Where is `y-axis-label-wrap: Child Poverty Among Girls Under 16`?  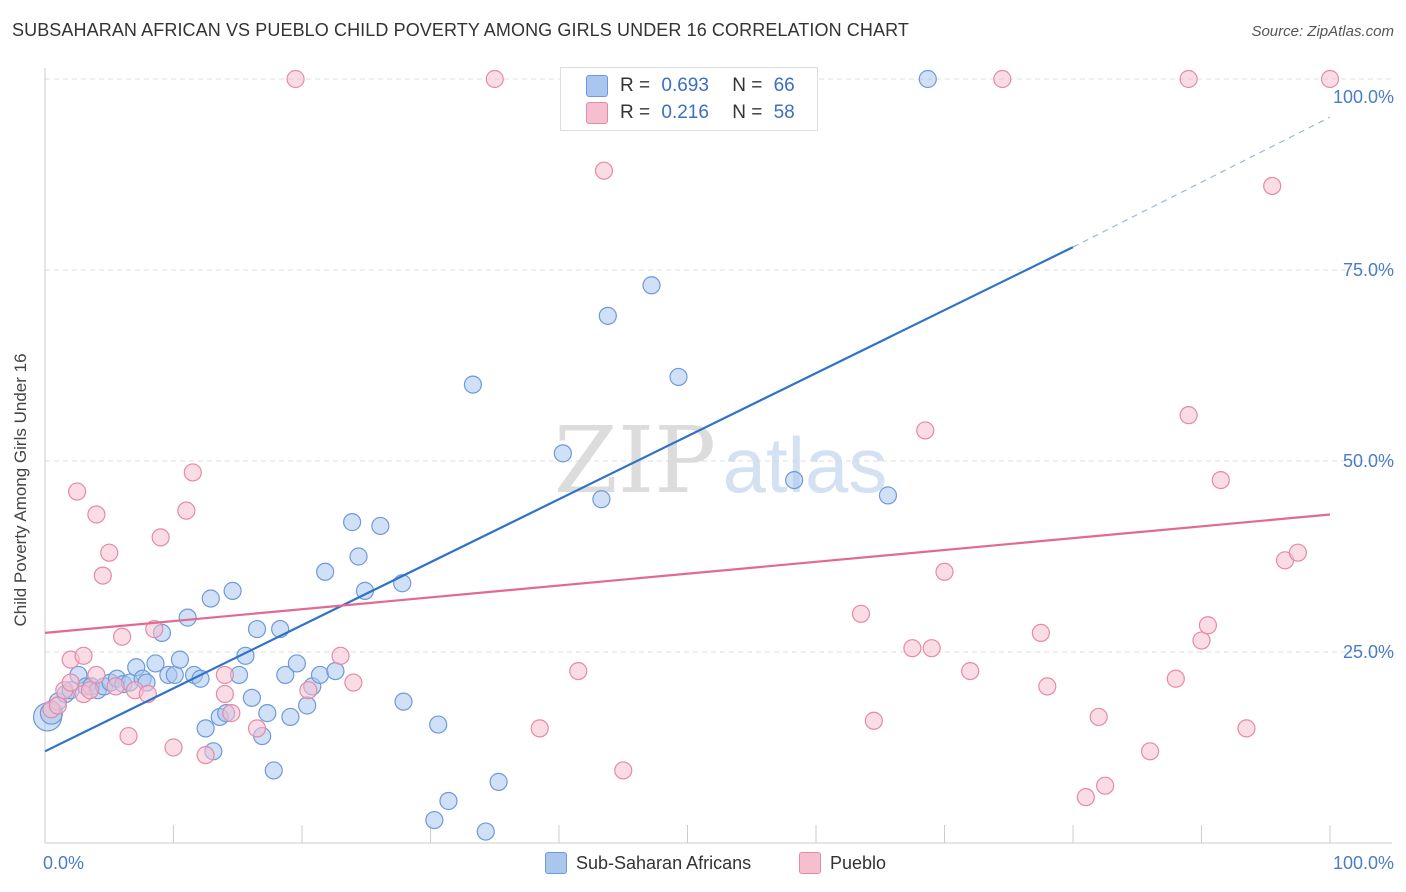 y-axis-label-wrap: Child Poverty Among Girls Under 16 is located at coordinates (21, 490).